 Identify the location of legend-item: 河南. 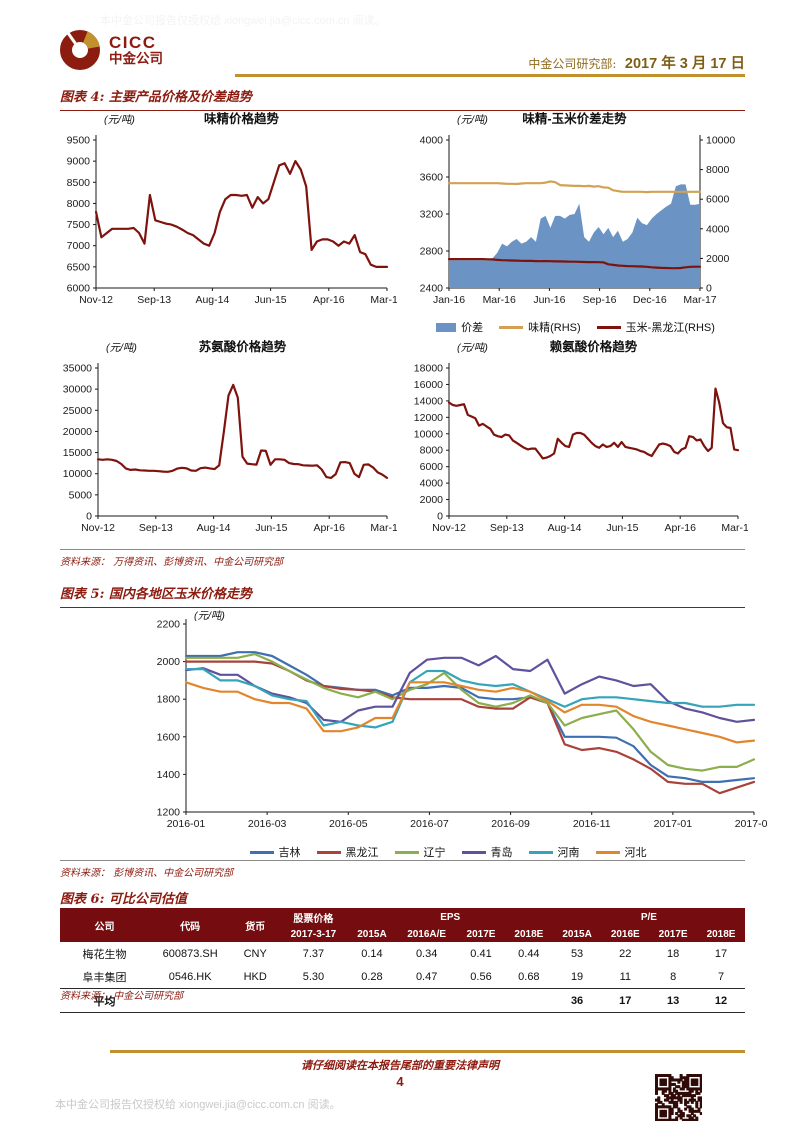
(554, 852).